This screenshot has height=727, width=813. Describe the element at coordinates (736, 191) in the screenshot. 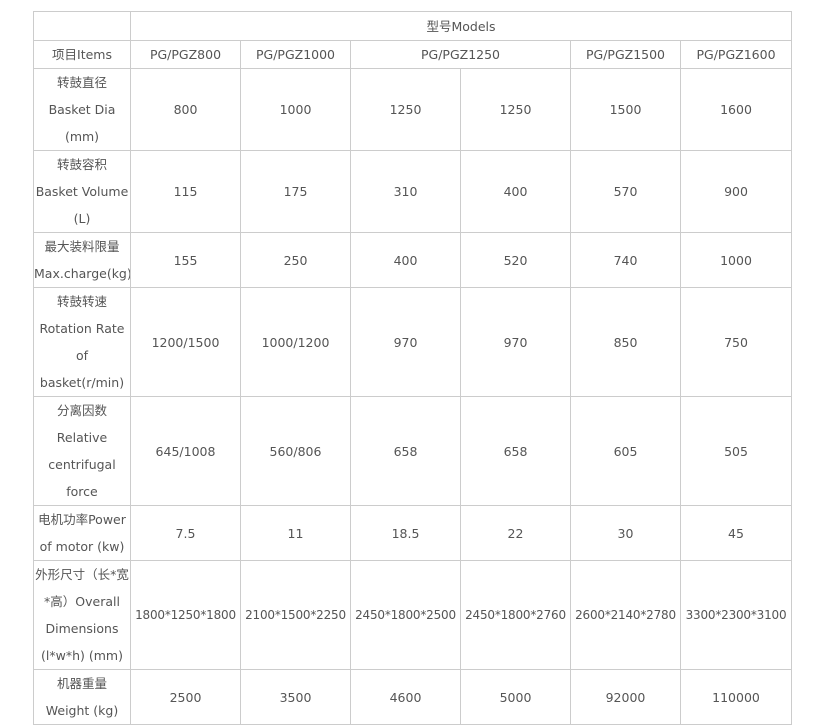

I see `value-cell: 900` at that location.